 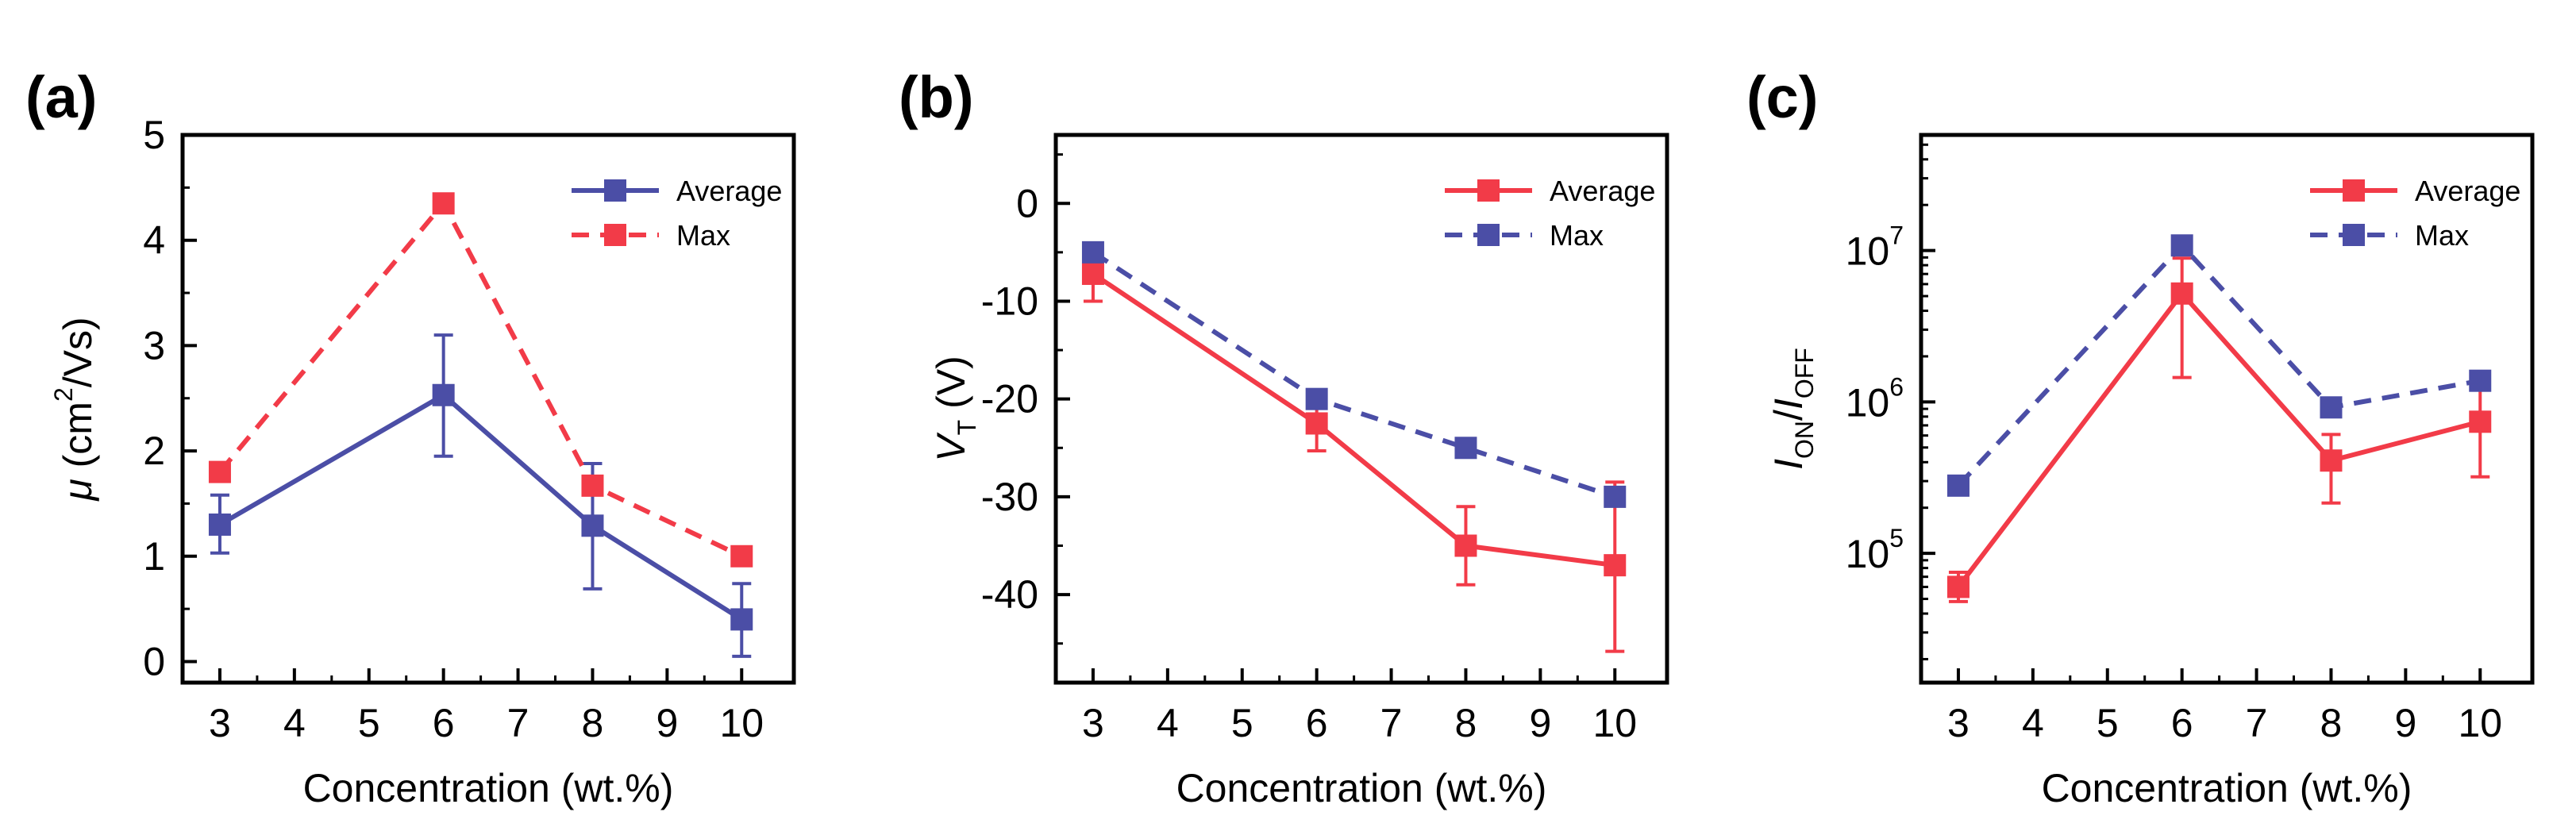 What do you see at coordinates (1009, 399) in the screenshot?
I see `y-tick-label: -20` at bounding box center [1009, 399].